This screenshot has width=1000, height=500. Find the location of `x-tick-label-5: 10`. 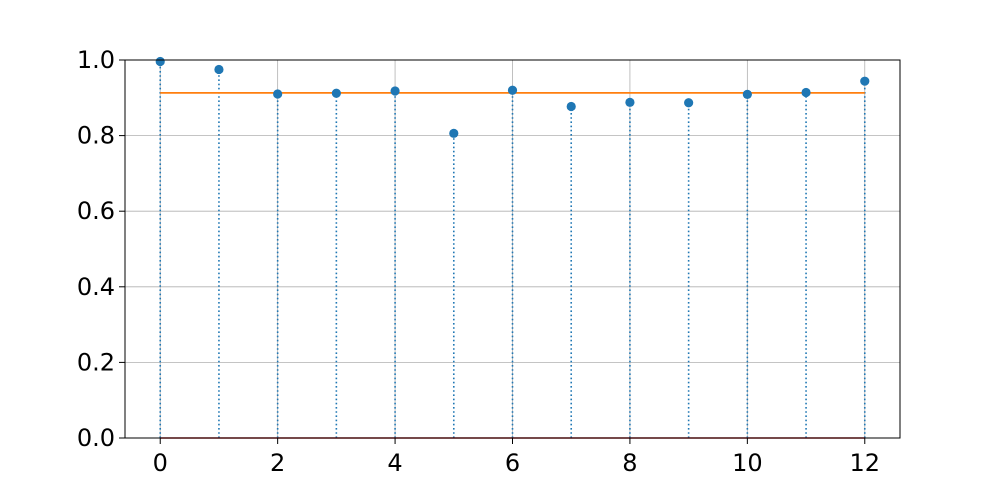

x-tick-label-5: 10 is located at coordinates (747, 463).